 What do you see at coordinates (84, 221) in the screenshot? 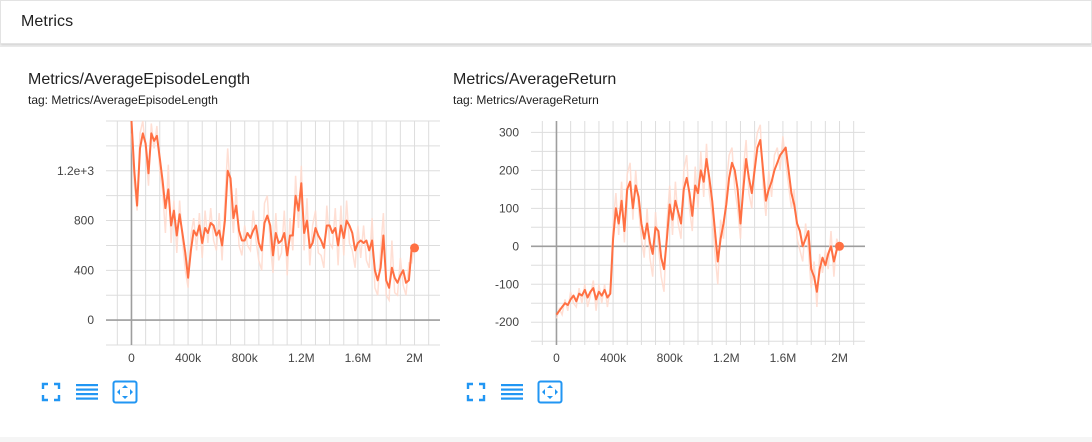
I see `y-tick-label: 800` at bounding box center [84, 221].